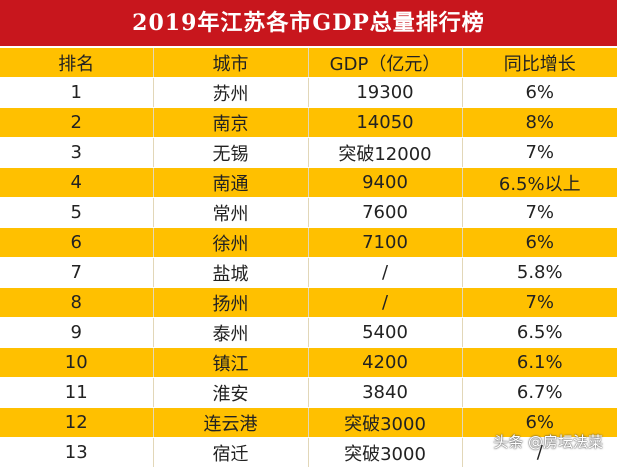 This screenshot has width=617, height=468. Describe the element at coordinates (77, 422) in the screenshot. I see `cell-rank: 12` at that location.